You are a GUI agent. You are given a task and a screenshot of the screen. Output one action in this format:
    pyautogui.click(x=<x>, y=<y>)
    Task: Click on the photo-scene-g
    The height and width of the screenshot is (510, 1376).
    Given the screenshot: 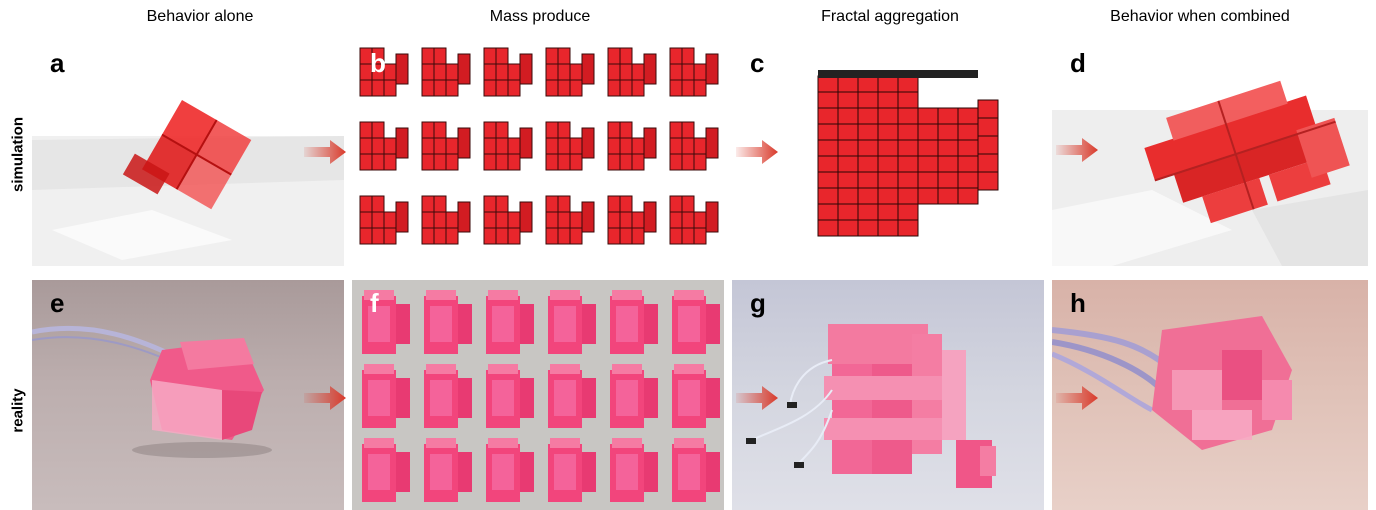 What is the action you would take?
    pyautogui.click(x=871, y=406)
    